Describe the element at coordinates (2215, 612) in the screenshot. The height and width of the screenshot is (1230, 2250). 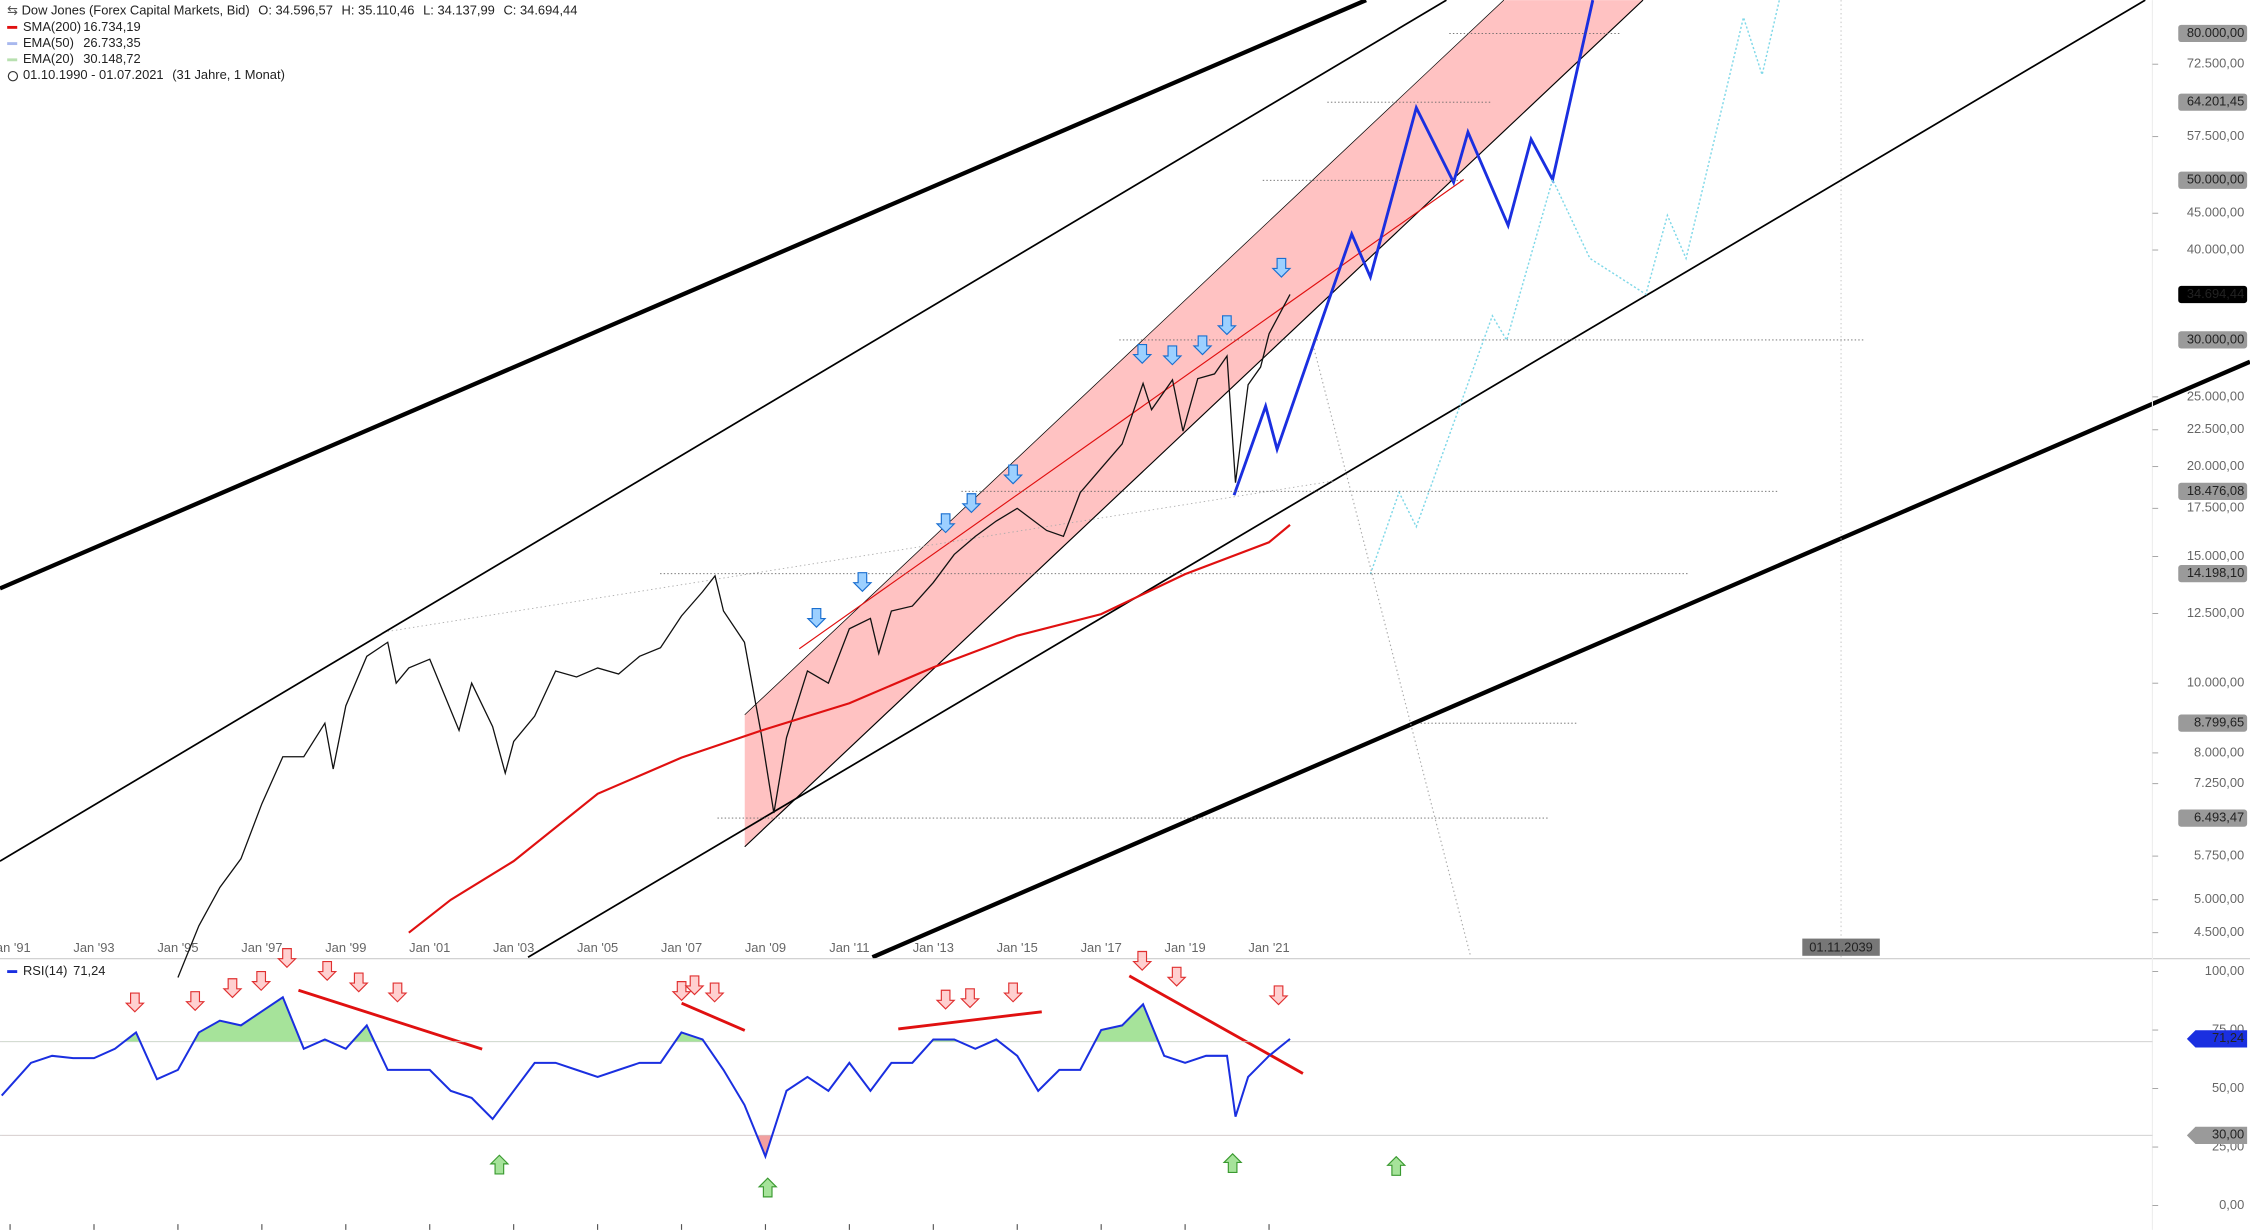
I see `y-tick-label: 12.500,00` at that location.